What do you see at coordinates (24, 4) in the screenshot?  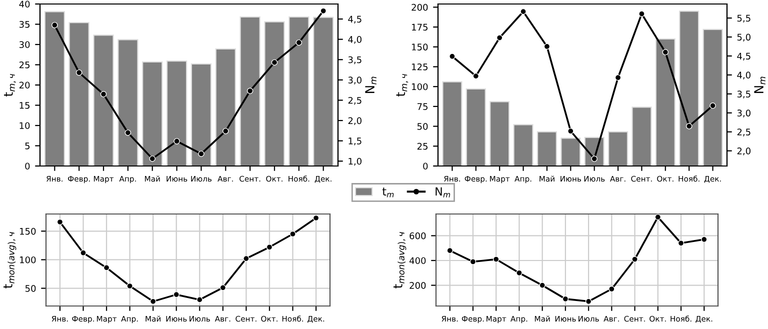 I see `y-tick-label: 40` at bounding box center [24, 4].